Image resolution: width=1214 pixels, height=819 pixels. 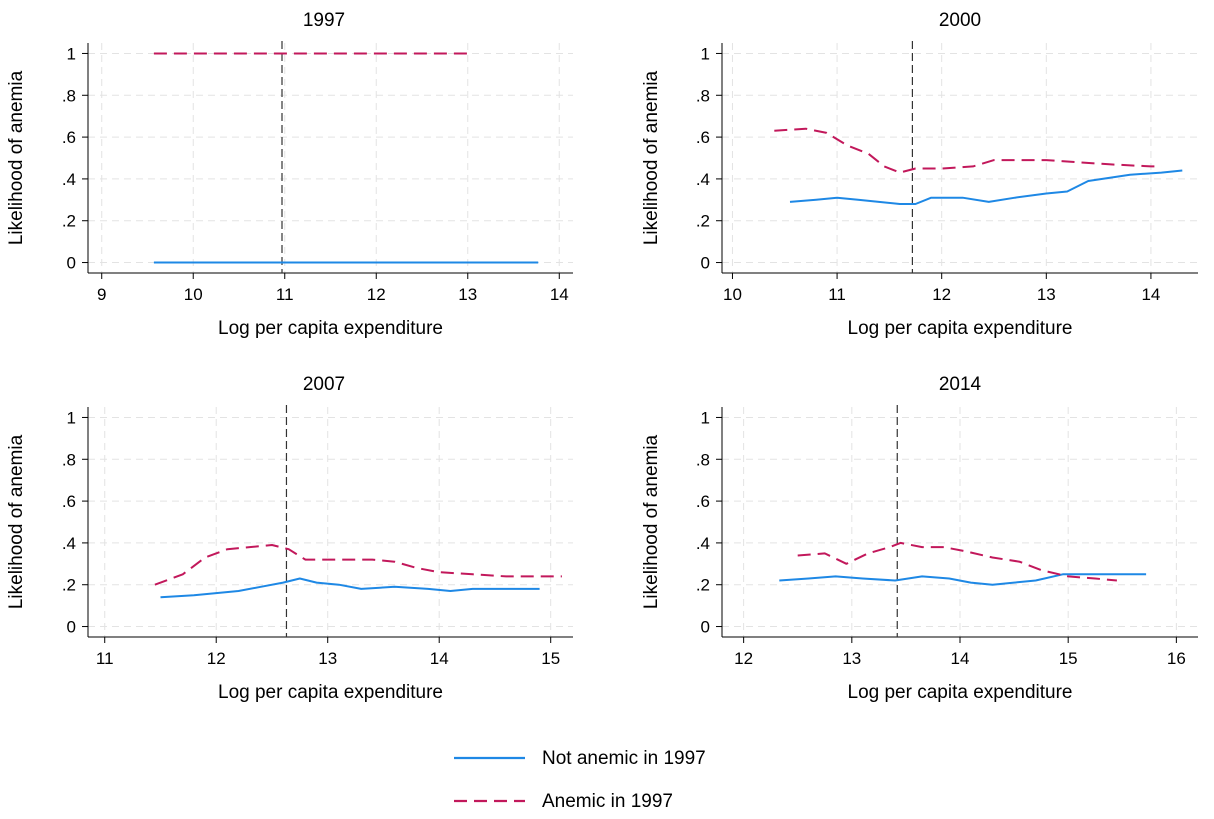 What do you see at coordinates (580, 780) in the screenshot?
I see `legend: Not anemic in 1997 Anemic in 1997` at bounding box center [580, 780].